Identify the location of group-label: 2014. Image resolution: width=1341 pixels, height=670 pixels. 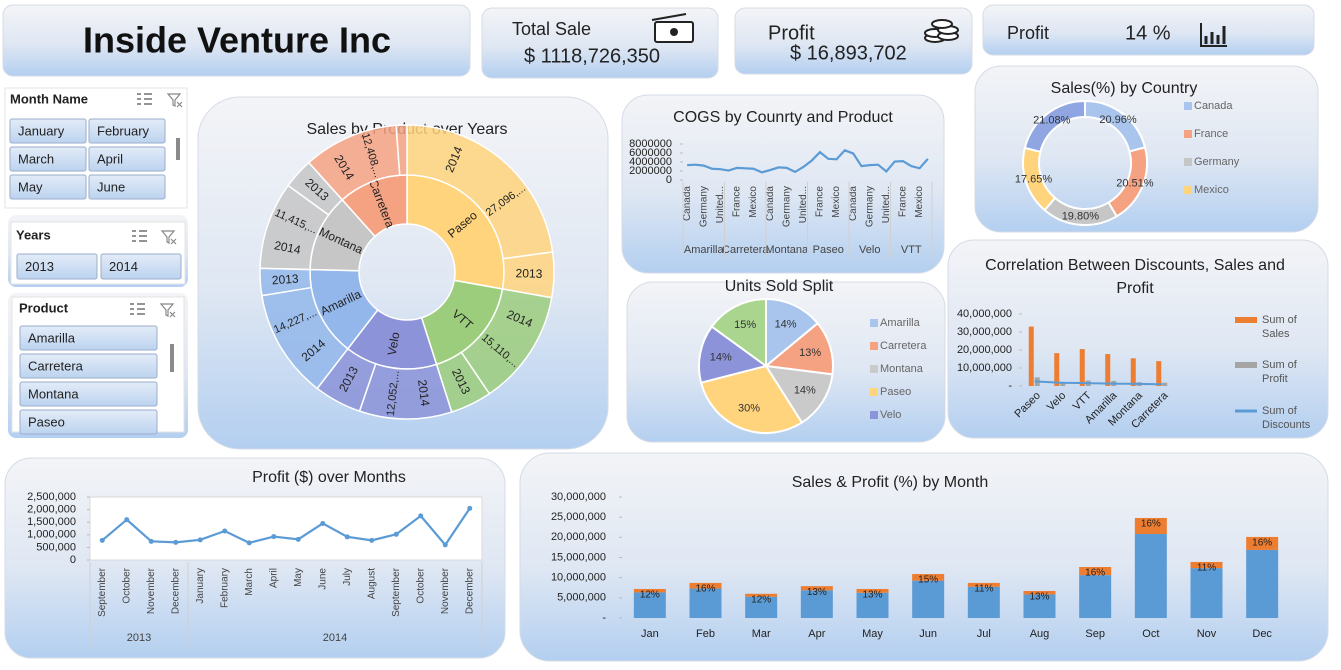
(335, 638).